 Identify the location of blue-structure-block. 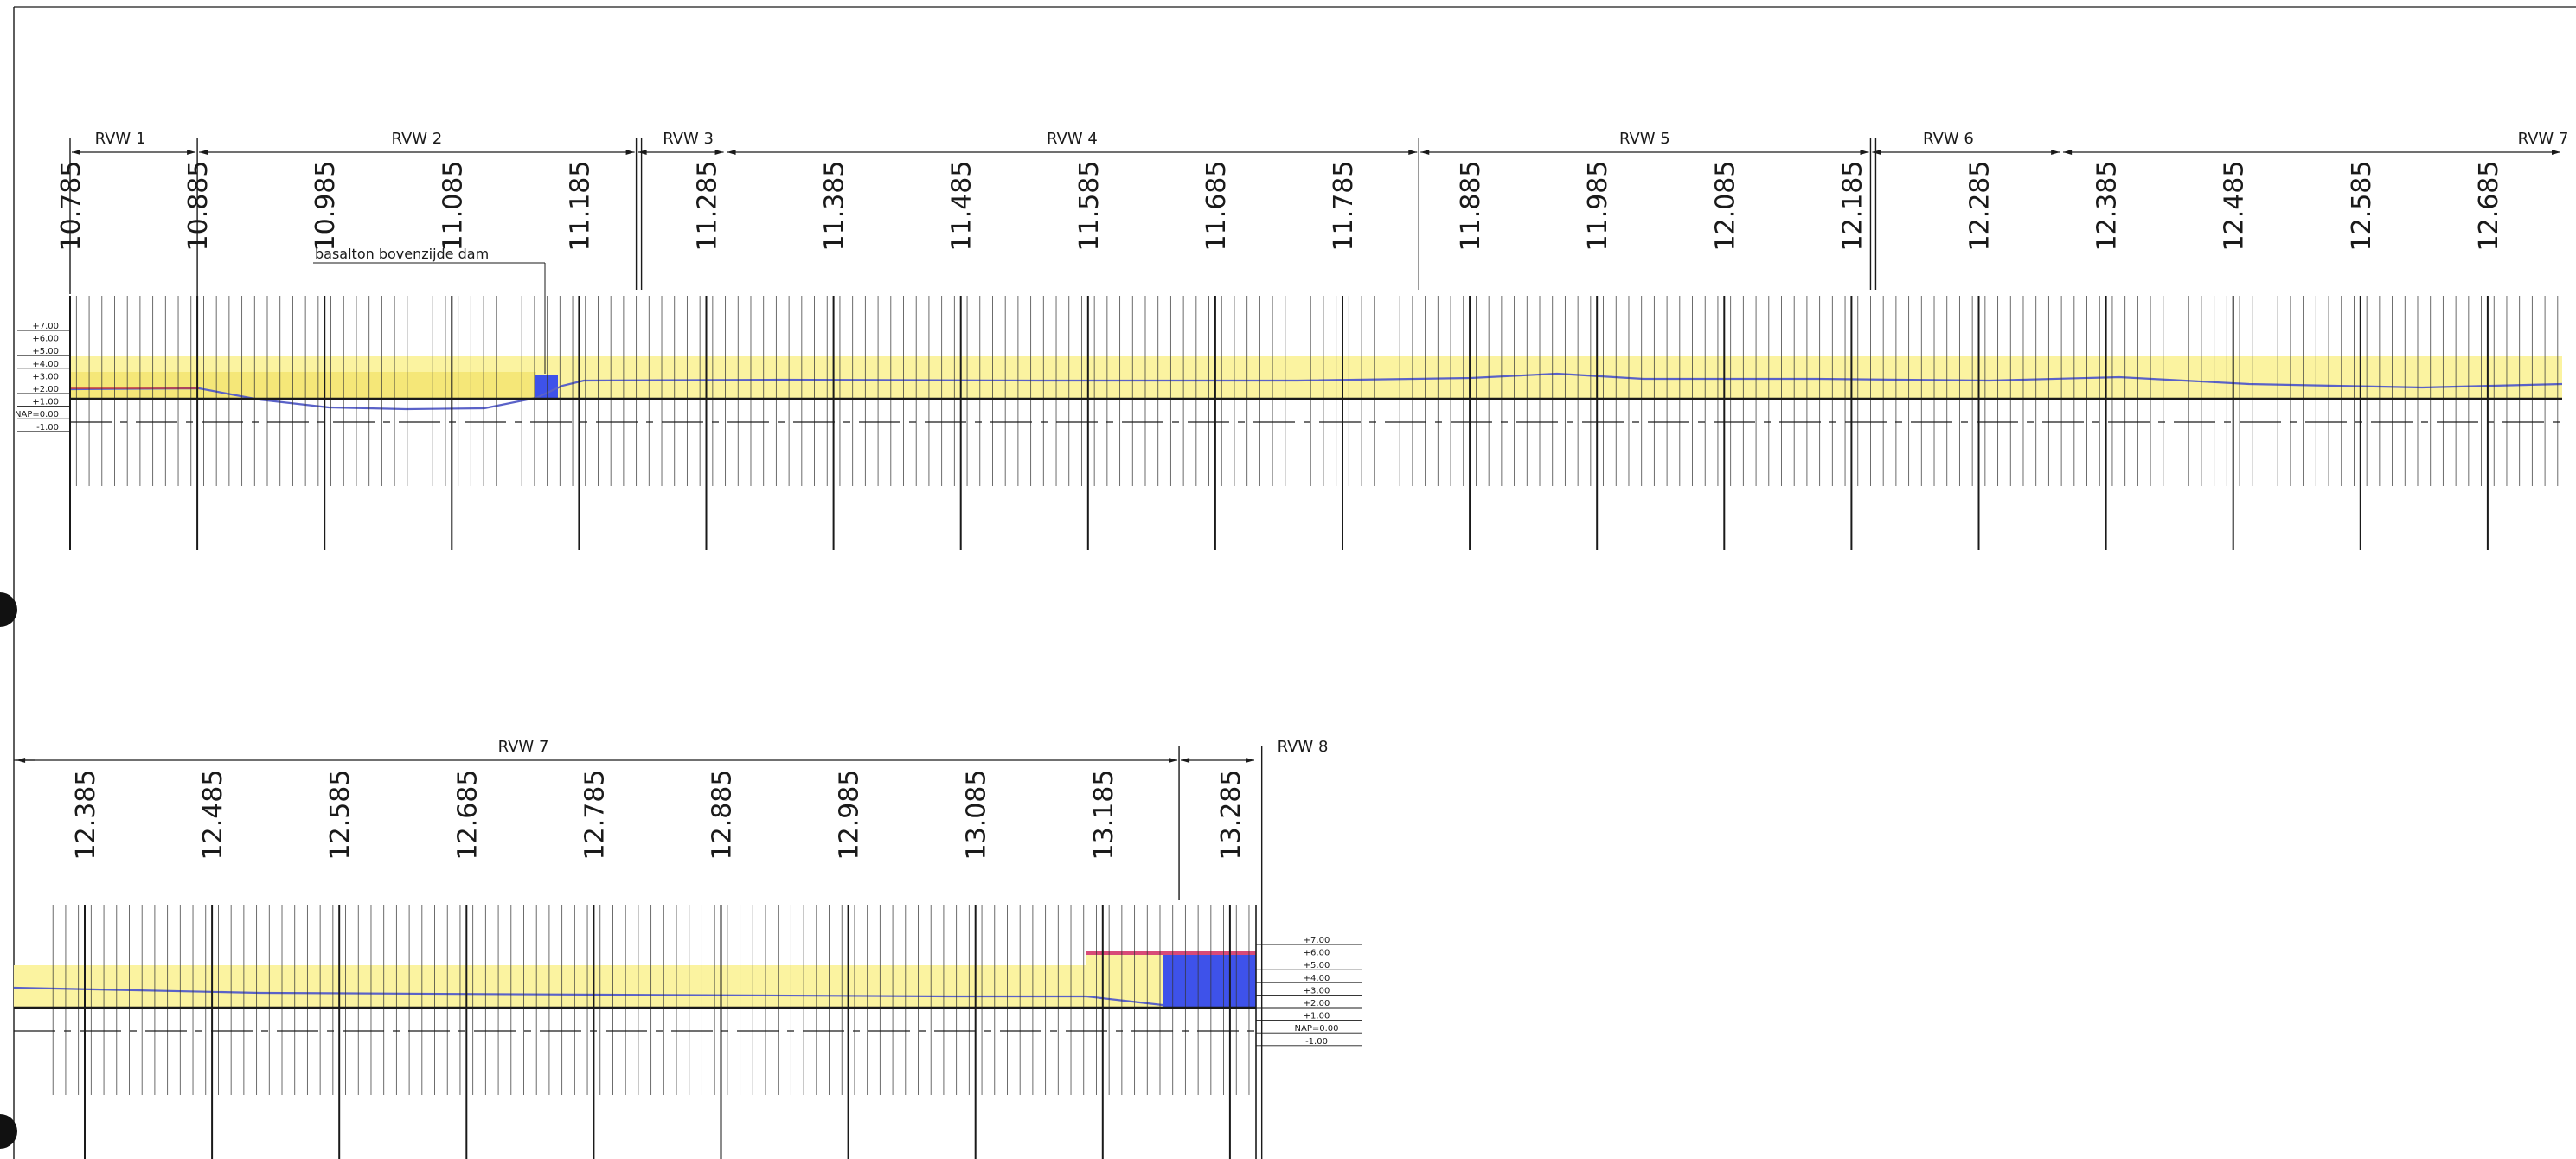
(1209, 982).